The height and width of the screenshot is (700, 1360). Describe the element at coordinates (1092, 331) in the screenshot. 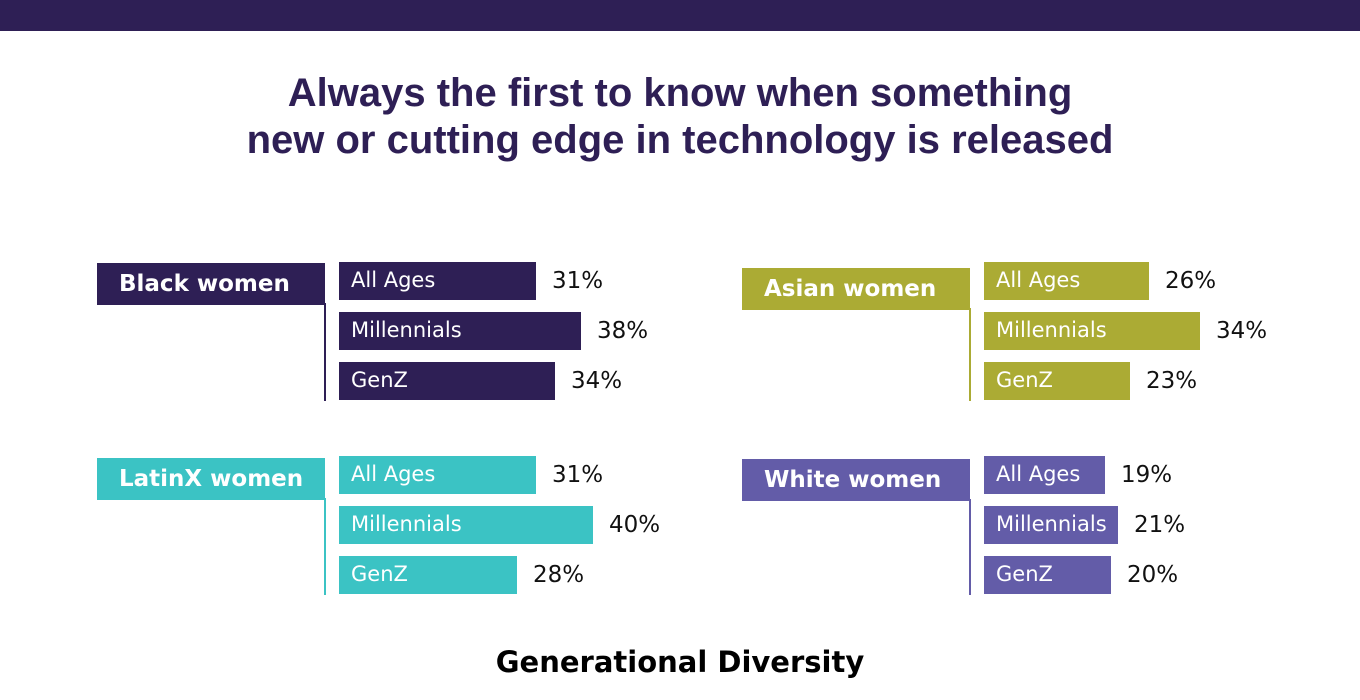

I see `bar-asian-women-millennials: Millennials` at that location.